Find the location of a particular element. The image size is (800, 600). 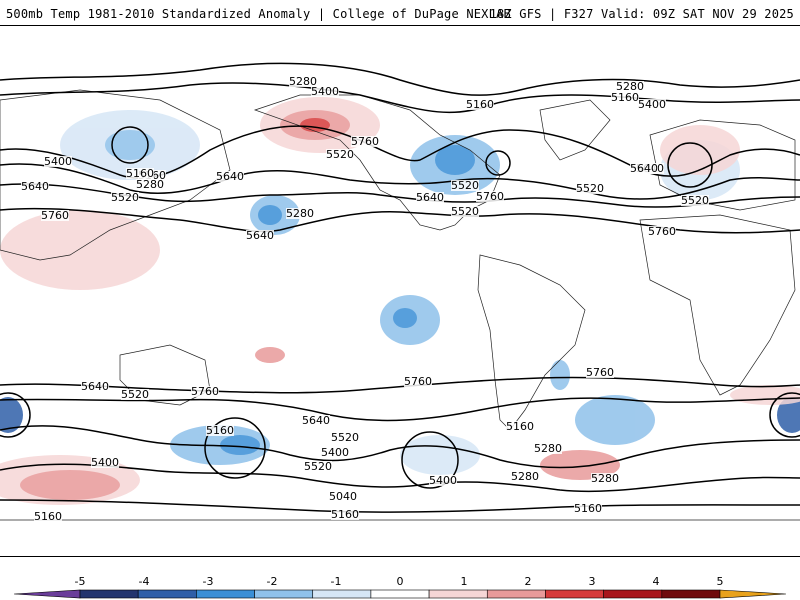

colorbar-tick-label: -5 is located at coordinates (80, 581).